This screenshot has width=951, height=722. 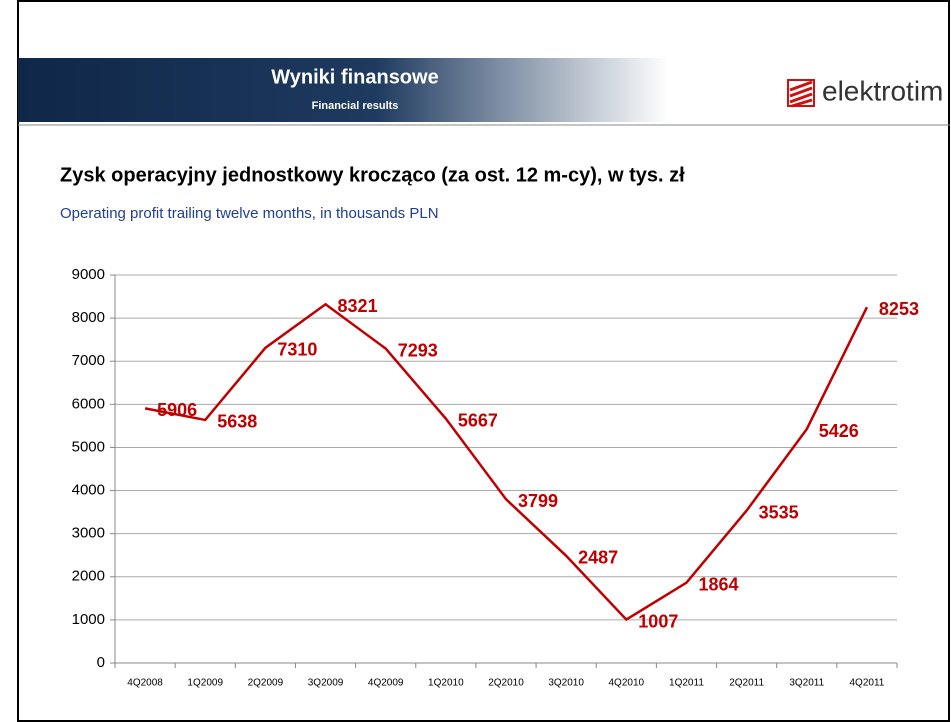 I want to click on header-title: Wyniki finansowe, so click(x=354, y=77).